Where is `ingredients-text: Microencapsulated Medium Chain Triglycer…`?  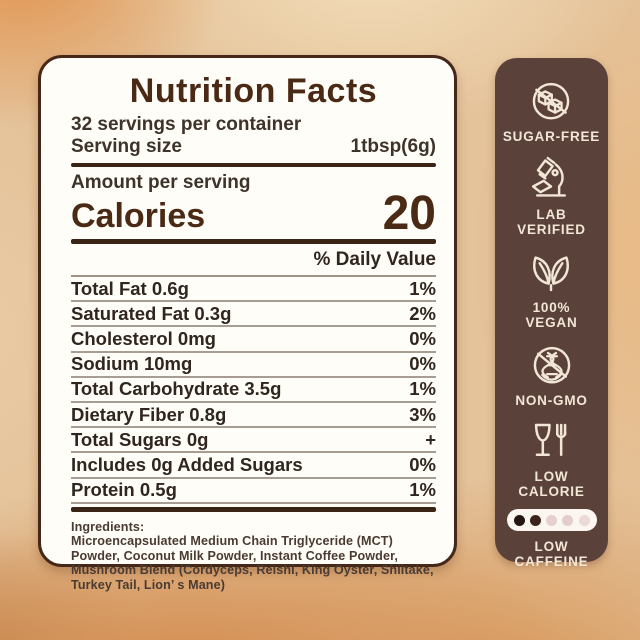 ingredients-text: Microencapsulated Medium Chain Triglycer… is located at coordinates (252, 563).